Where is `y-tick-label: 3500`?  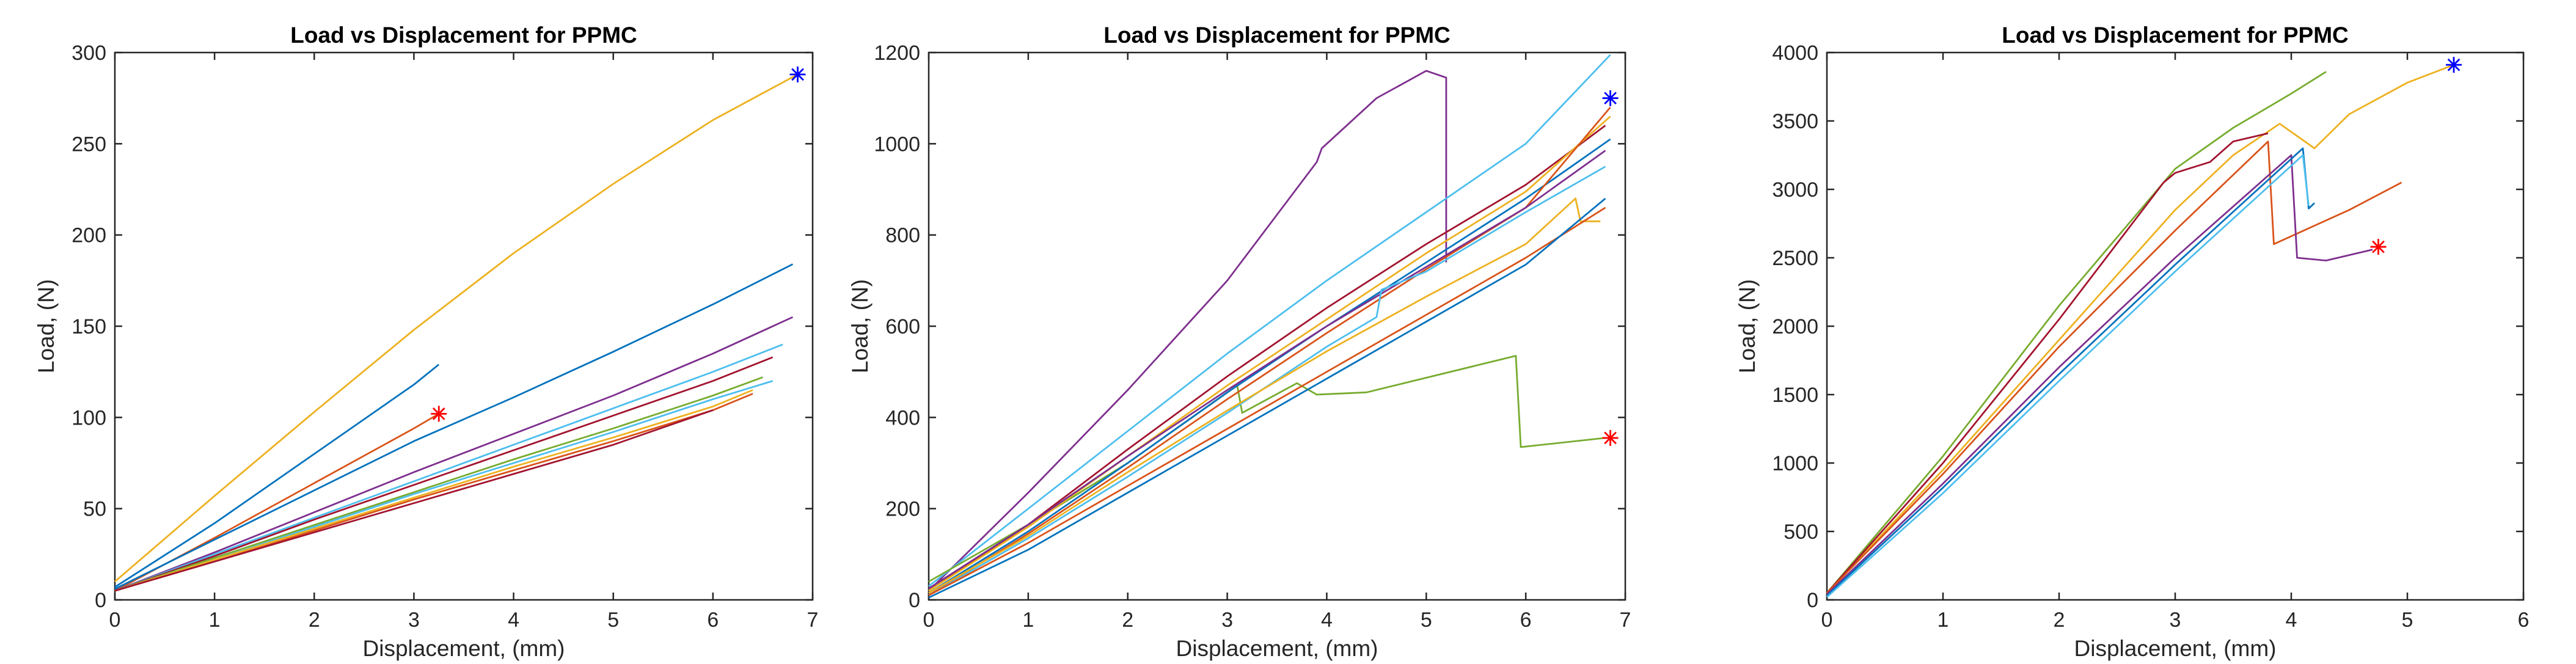 y-tick-label: 3500 is located at coordinates (1795, 121).